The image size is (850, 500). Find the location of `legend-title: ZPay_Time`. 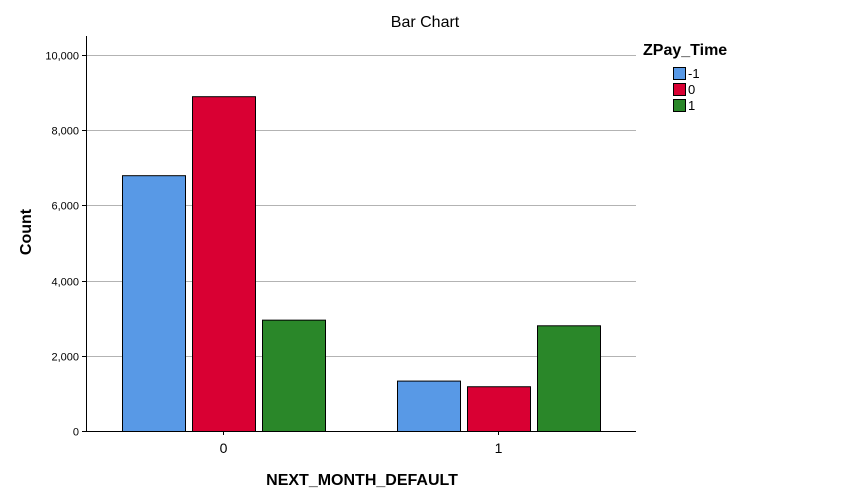

legend-title: ZPay_Time is located at coordinates (685, 50).